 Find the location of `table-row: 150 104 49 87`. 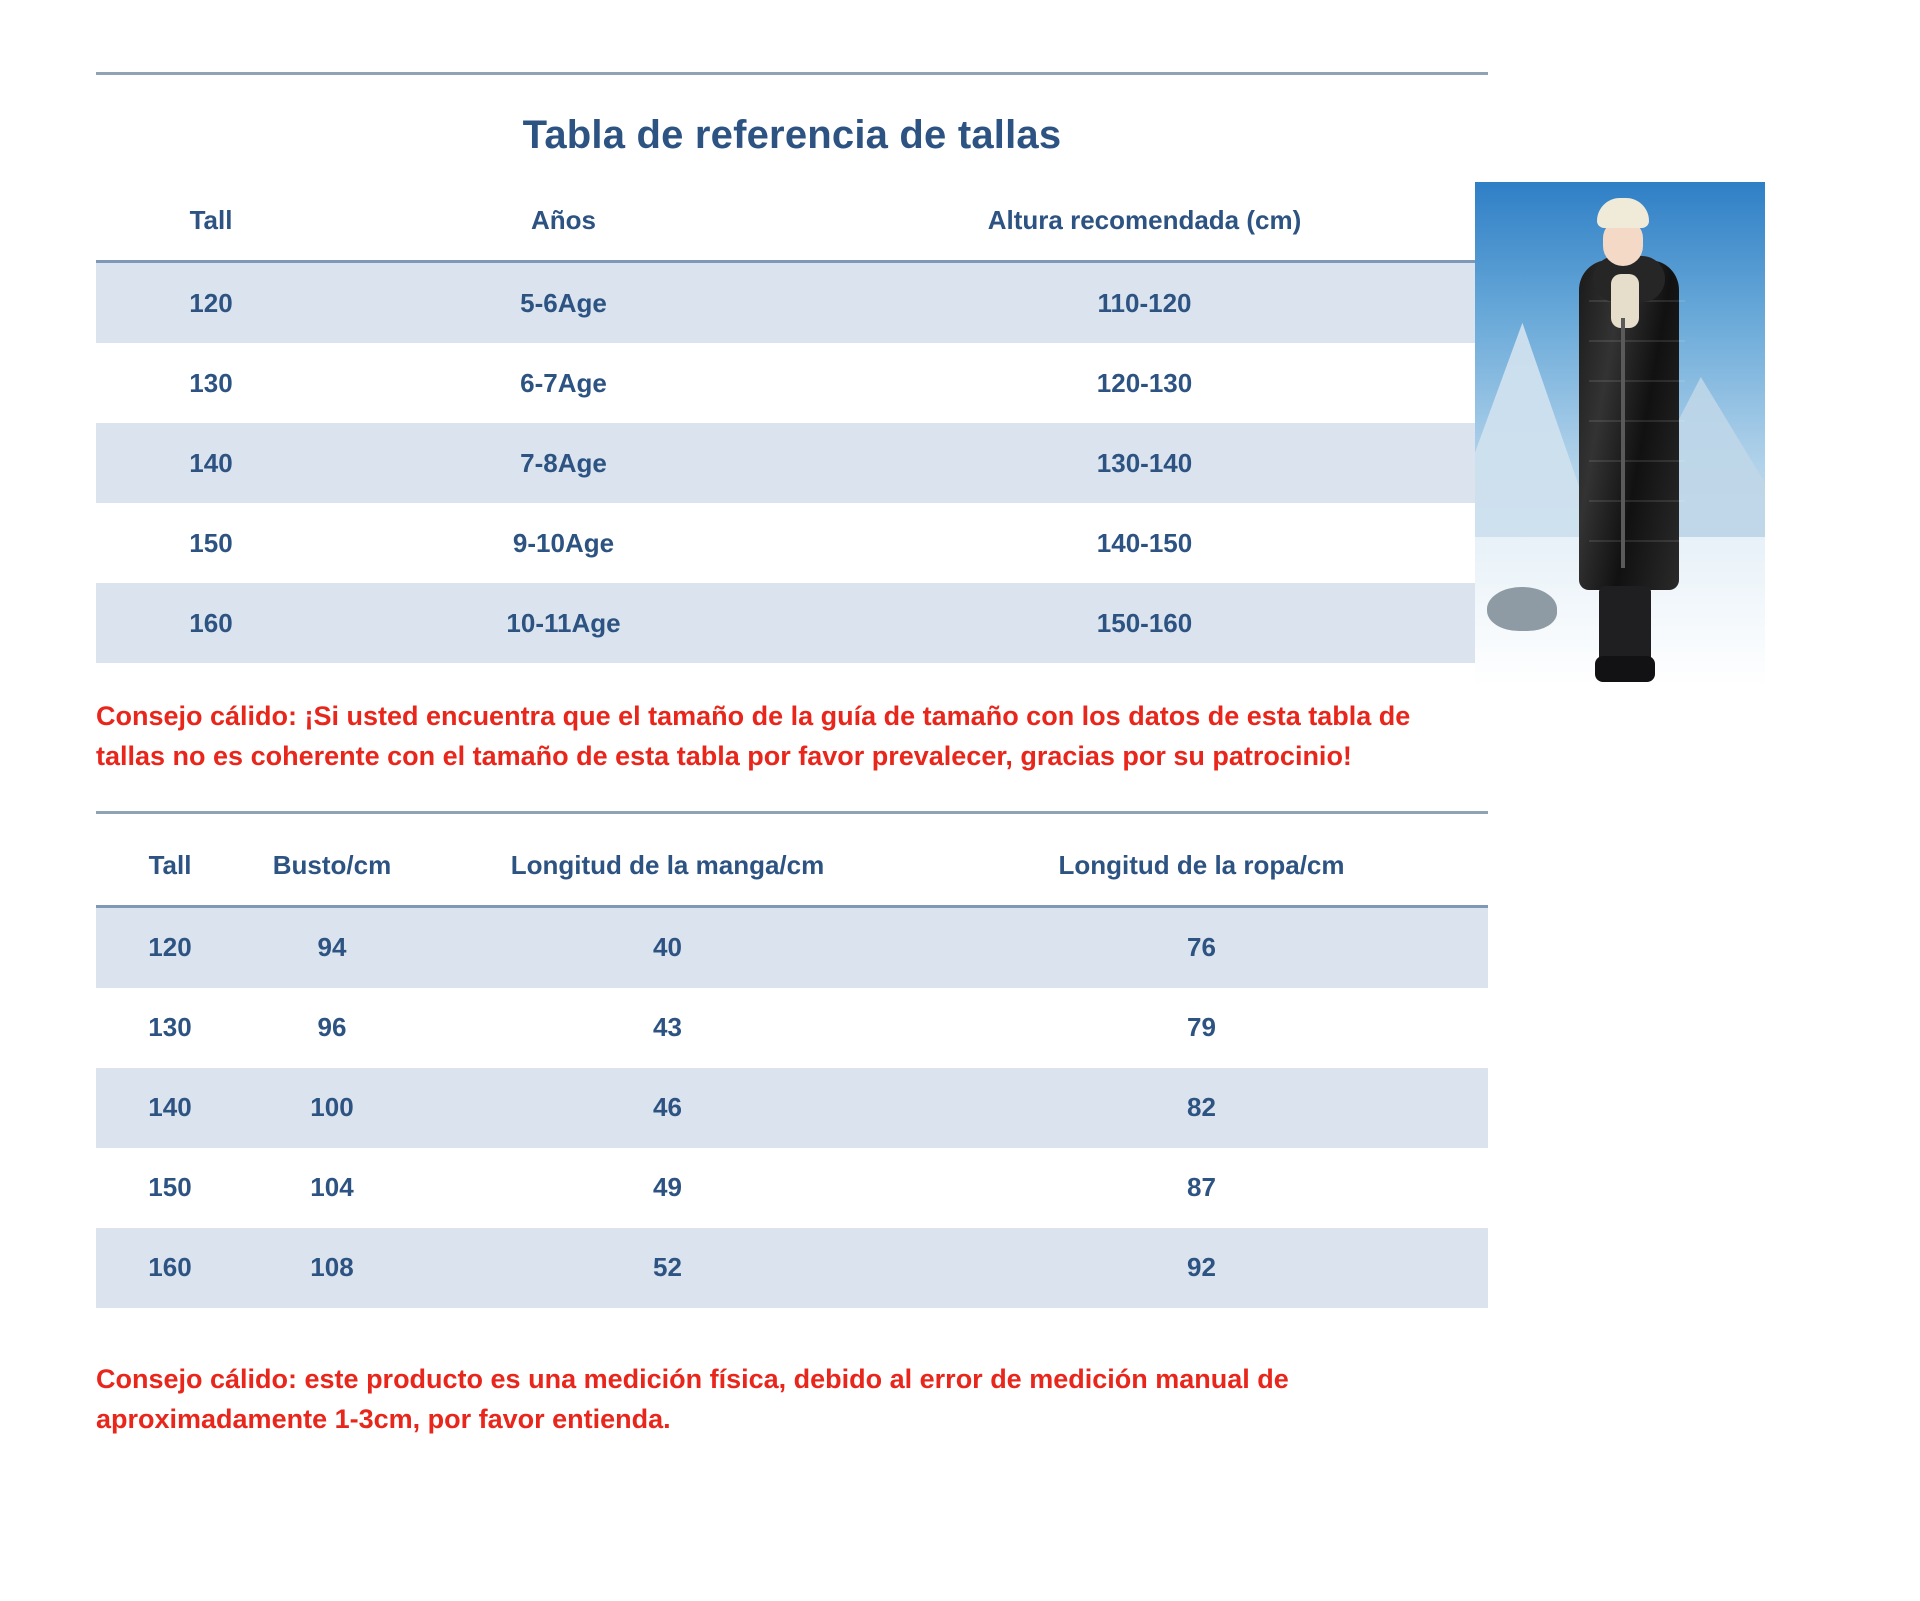

table-row: 150 104 49 87 is located at coordinates (792, 1187).